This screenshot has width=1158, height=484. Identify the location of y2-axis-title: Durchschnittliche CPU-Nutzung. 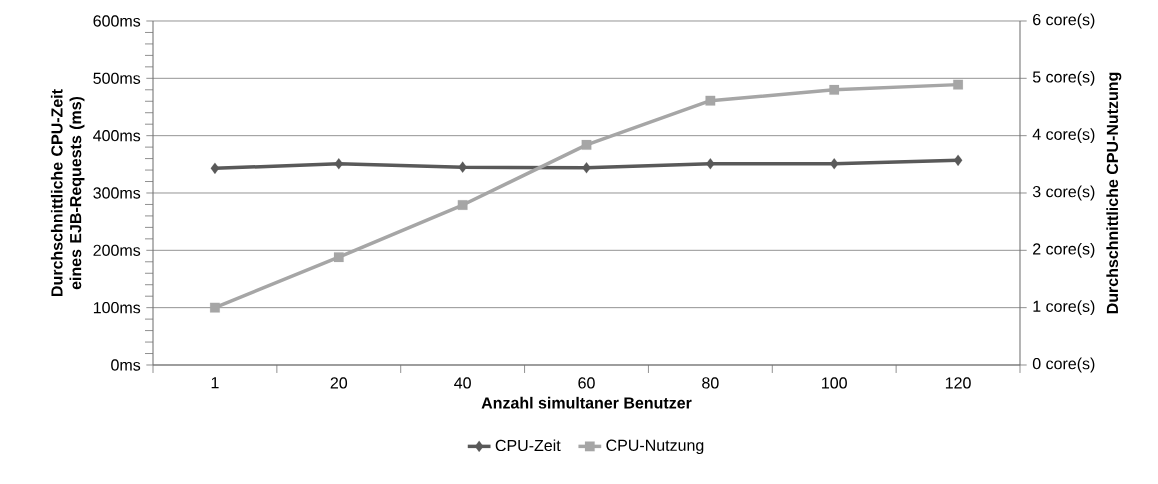
(1114, 193).